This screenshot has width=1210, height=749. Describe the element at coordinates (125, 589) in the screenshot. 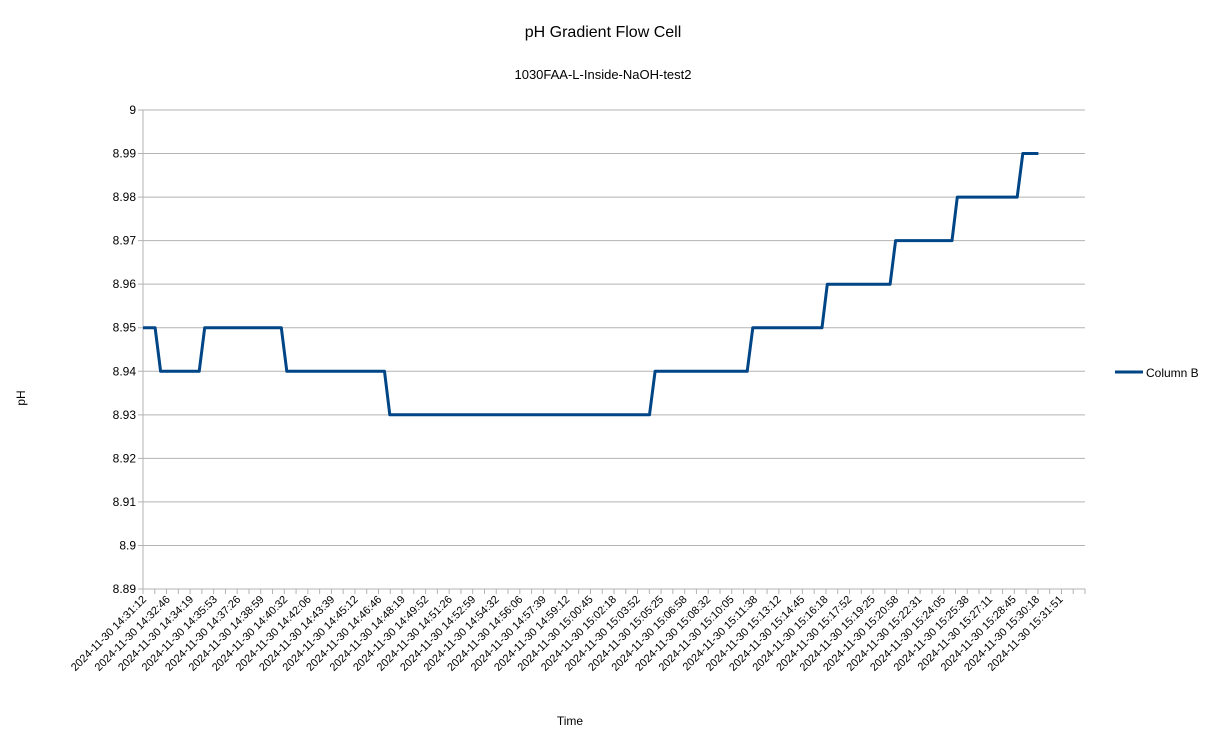

I see `y-tick-label: 8.89` at that location.